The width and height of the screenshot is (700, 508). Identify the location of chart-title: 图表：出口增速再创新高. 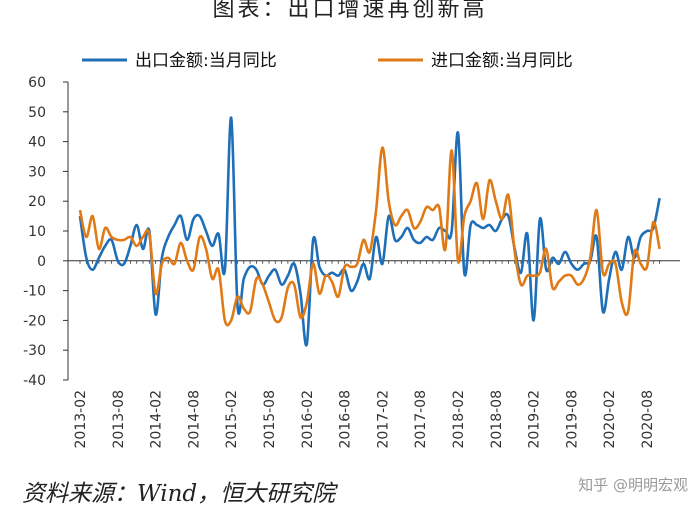
(350, 11).